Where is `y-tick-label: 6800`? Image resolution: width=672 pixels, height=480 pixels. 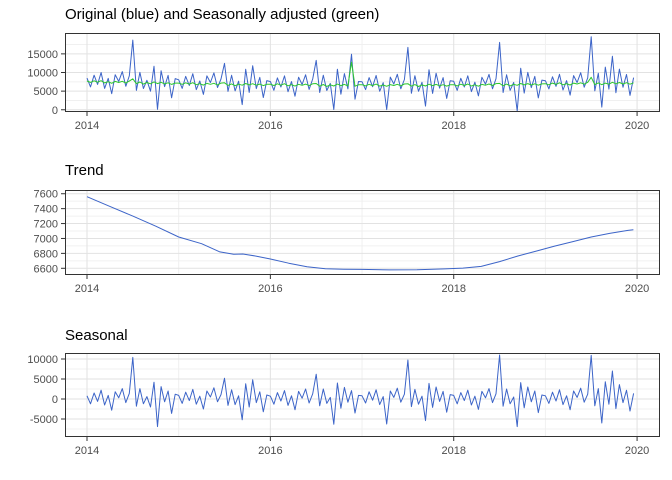 y-tick-label: 6800 is located at coordinates (46, 254).